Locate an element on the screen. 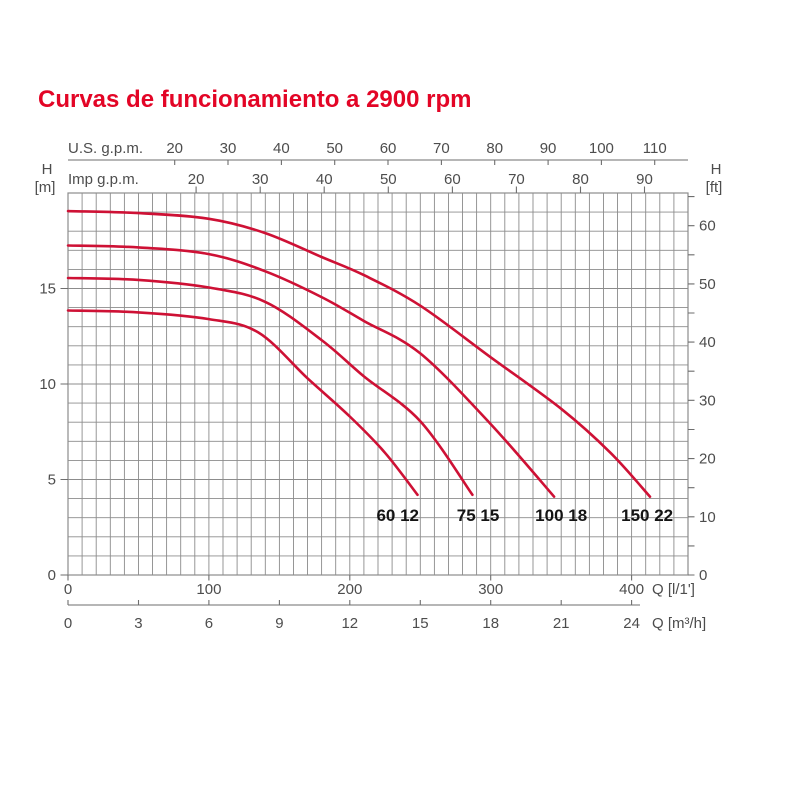 The image size is (800, 800). us-gpm-tick-label: 60 is located at coordinates (388, 148).